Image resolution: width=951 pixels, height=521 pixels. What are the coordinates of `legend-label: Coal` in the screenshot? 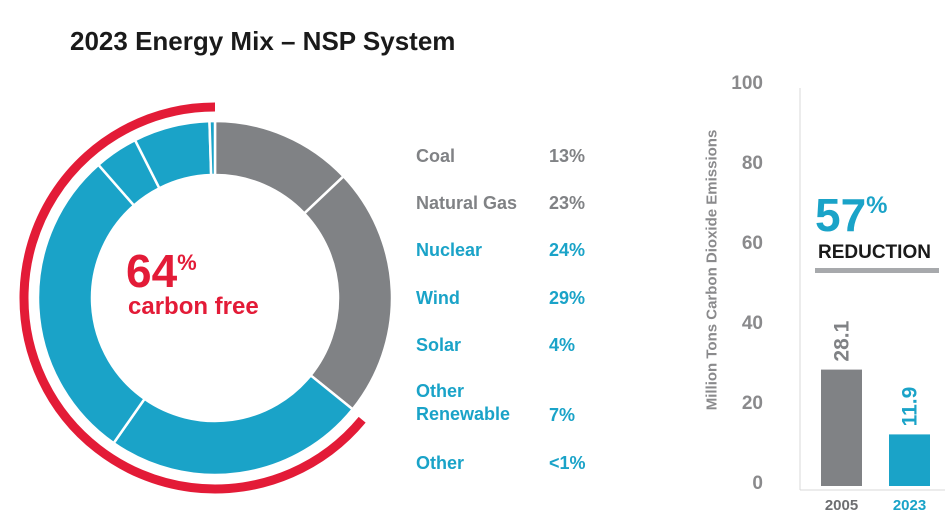 It's located at (436, 156).